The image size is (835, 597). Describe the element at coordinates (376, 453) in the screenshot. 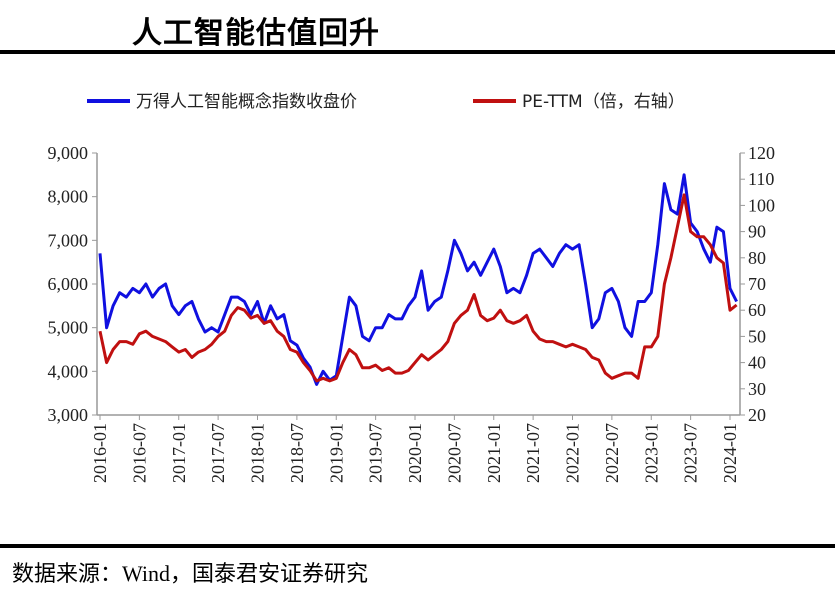

I see `x-tick-label: 2019-07` at that location.